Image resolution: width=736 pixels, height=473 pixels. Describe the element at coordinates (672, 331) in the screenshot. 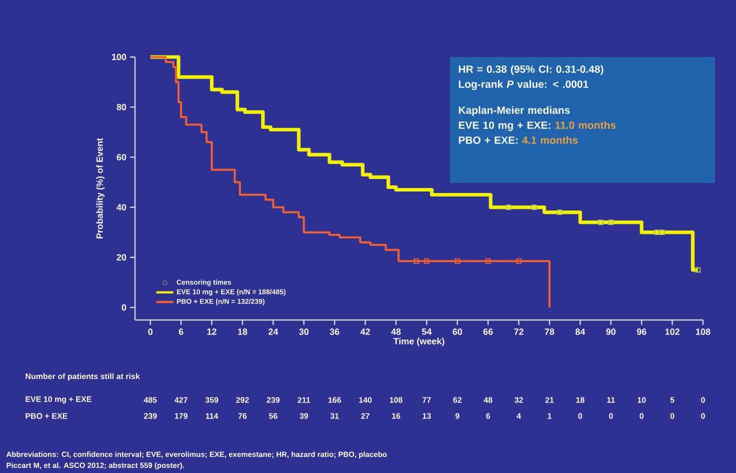

I see `x-tick-label: 102` at that location.